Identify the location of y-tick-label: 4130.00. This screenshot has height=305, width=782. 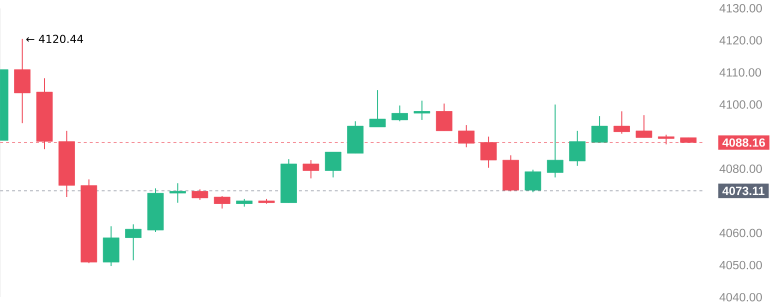
(740, 8).